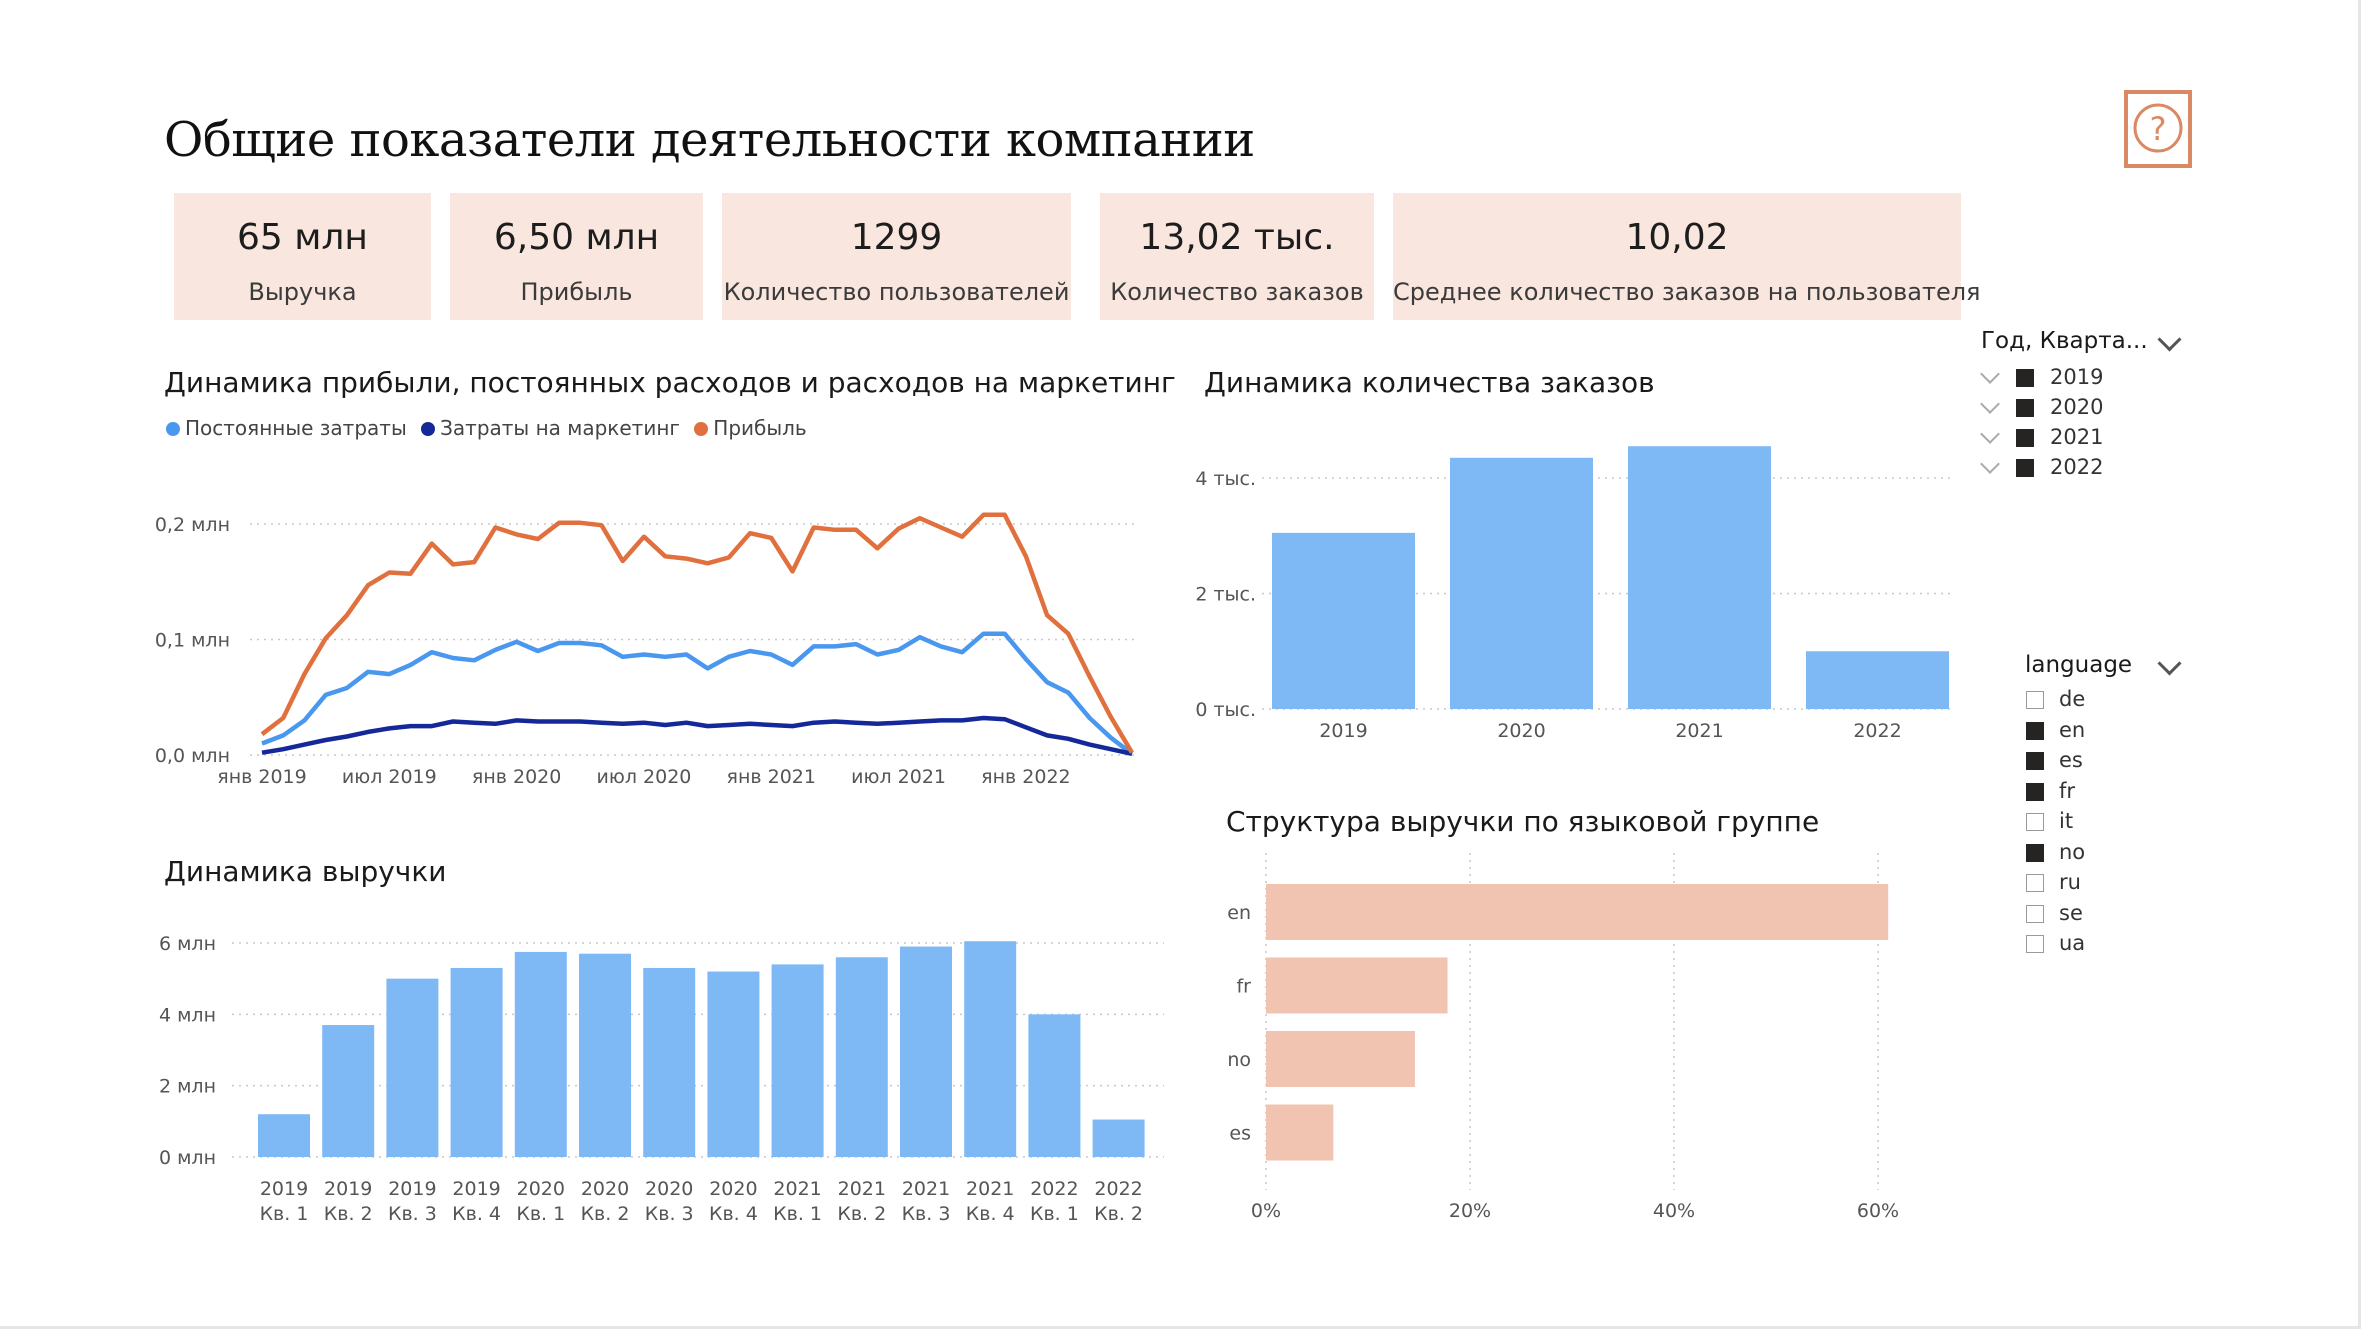 The width and height of the screenshot is (2362, 1330). Describe the element at coordinates (2126, 853) in the screenshot. I see `slicer-item-no: no` at that location.